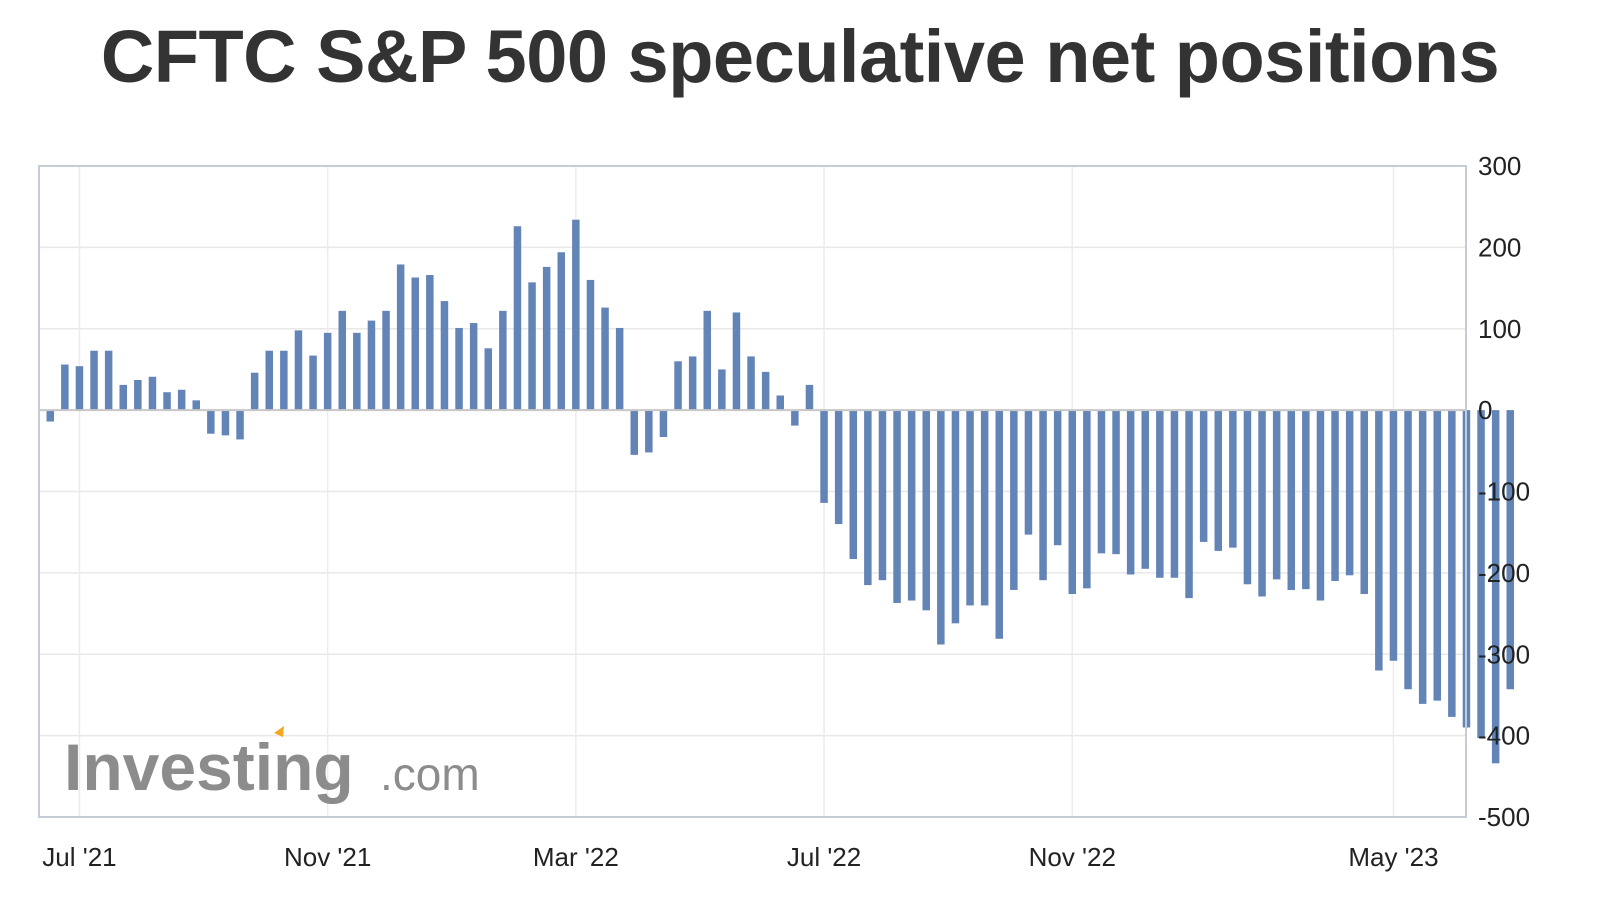  What do you see at coordinates (327, 857) in the screenshot?
I see `x-tick-label: Nov '21` at bounding box center [327, 857].